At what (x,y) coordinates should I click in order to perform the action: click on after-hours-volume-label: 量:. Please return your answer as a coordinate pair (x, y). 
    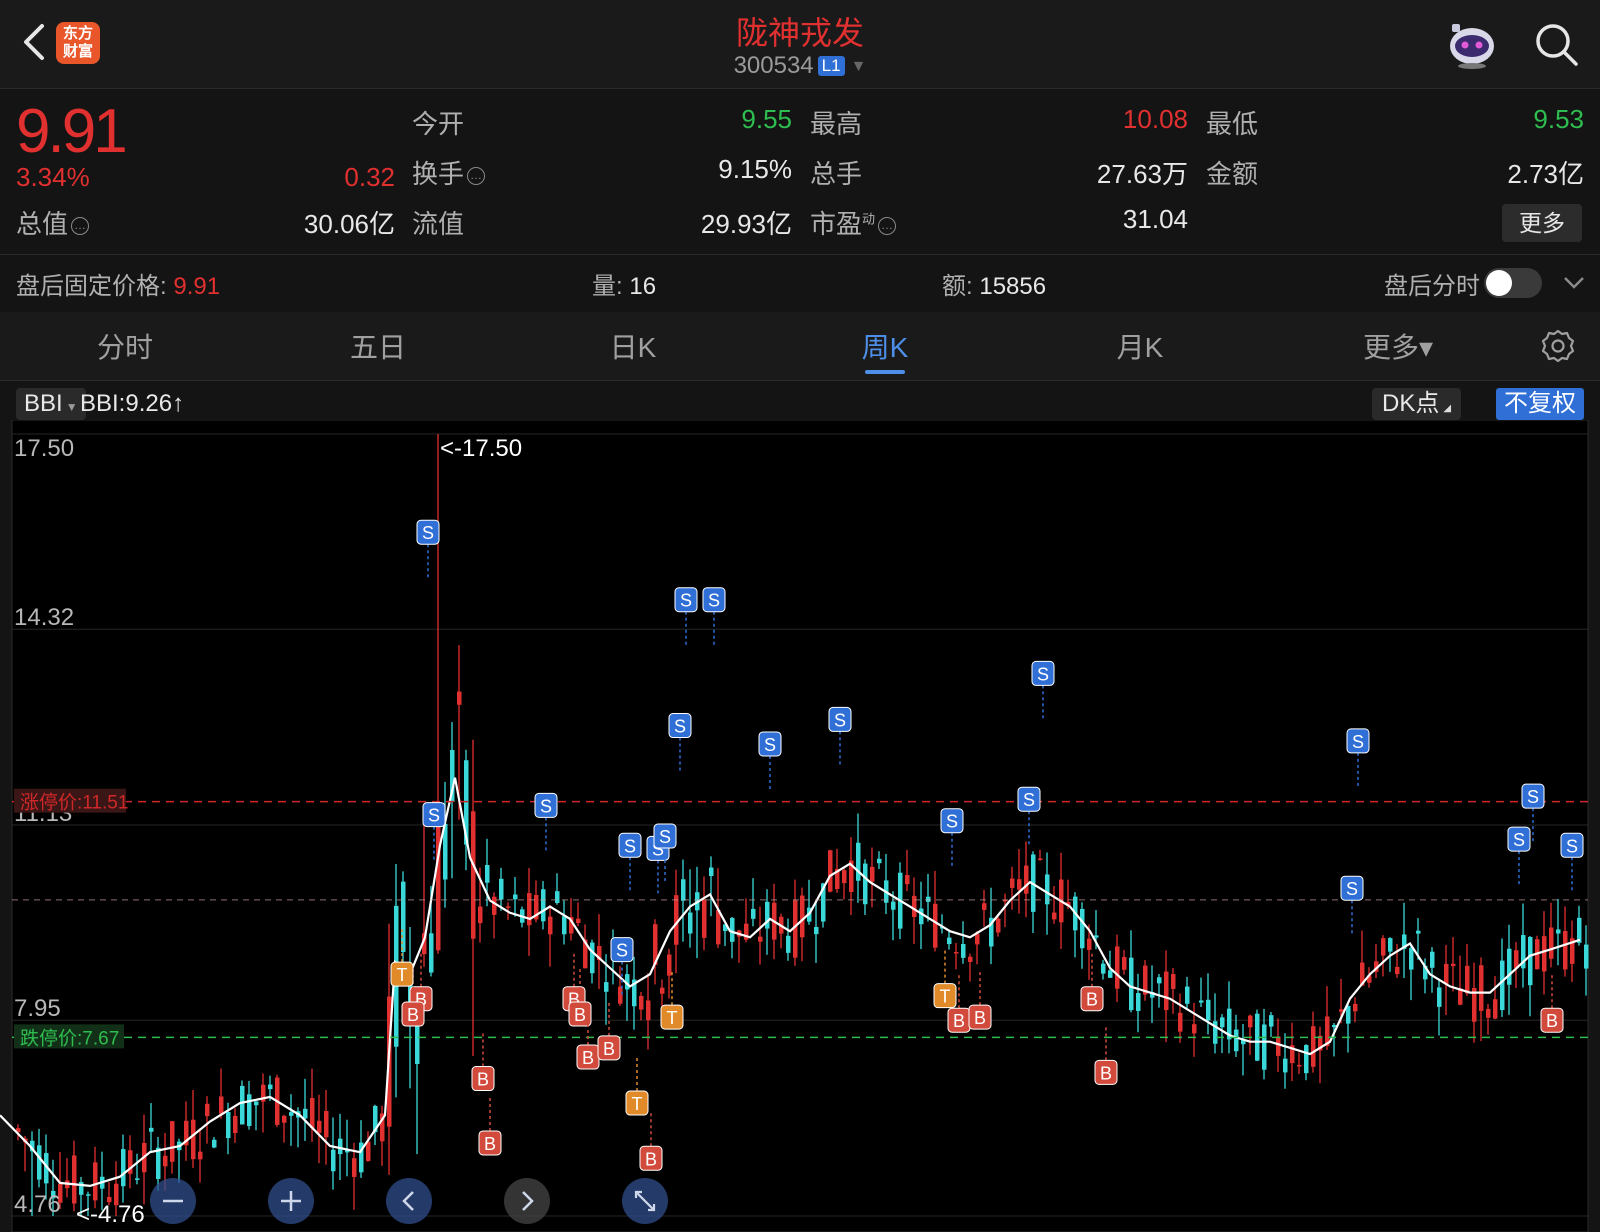
    Looking at the image, I should click on (607, 286).